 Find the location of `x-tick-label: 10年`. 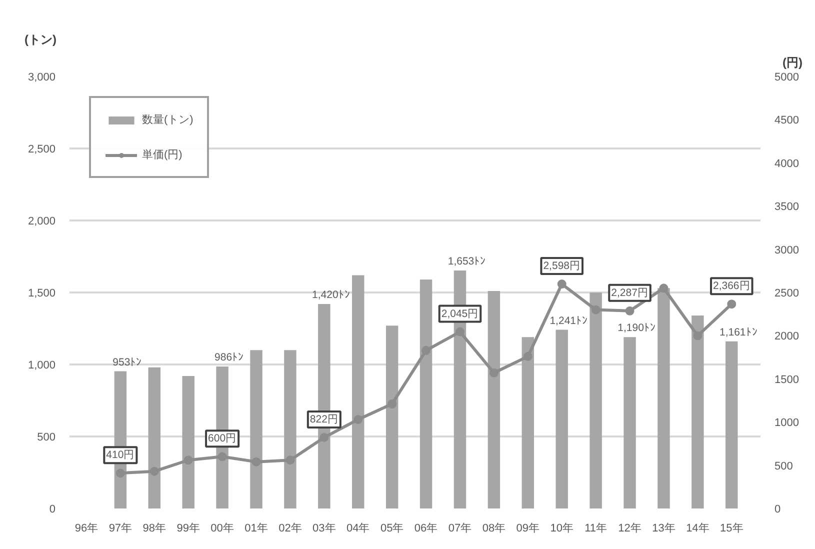

x-tick-label: 10年 is located at coordinates (562, 528).